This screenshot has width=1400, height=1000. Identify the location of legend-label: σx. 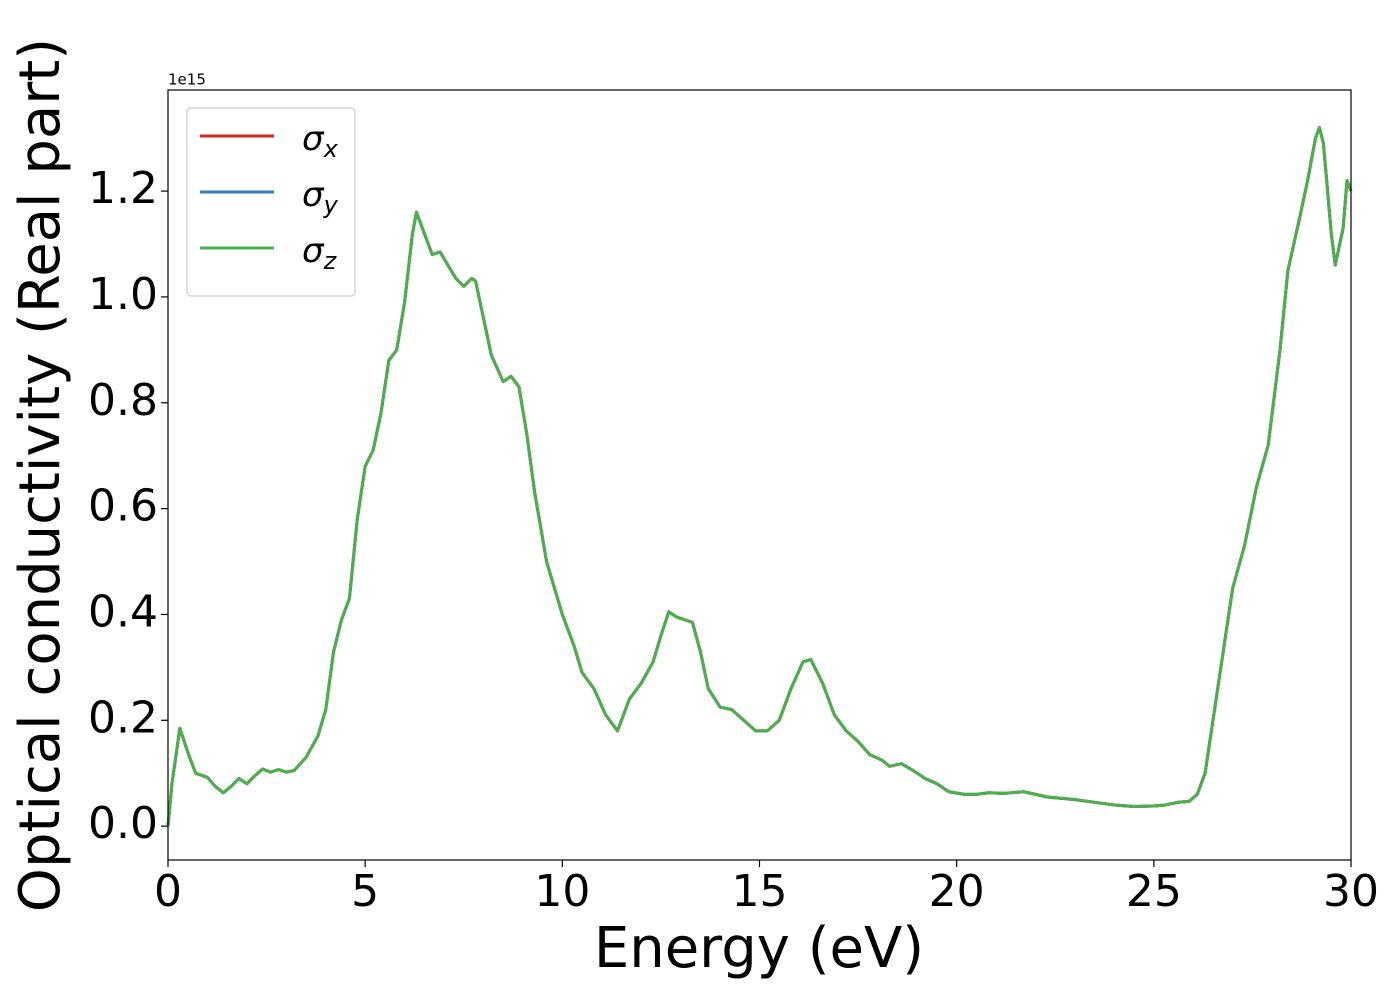
(320, 141).